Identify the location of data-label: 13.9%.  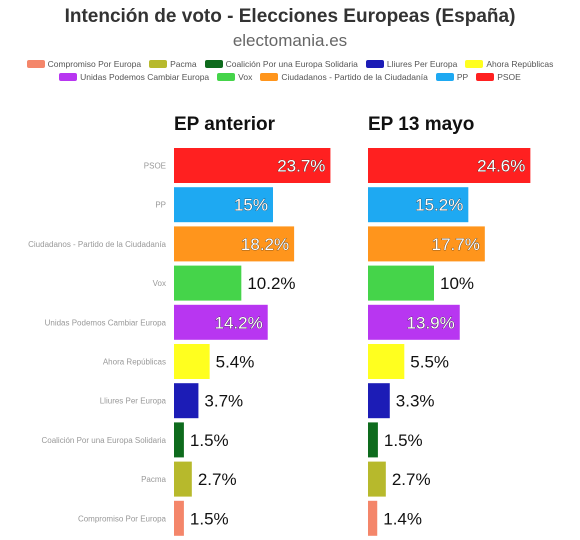
(431, 322).